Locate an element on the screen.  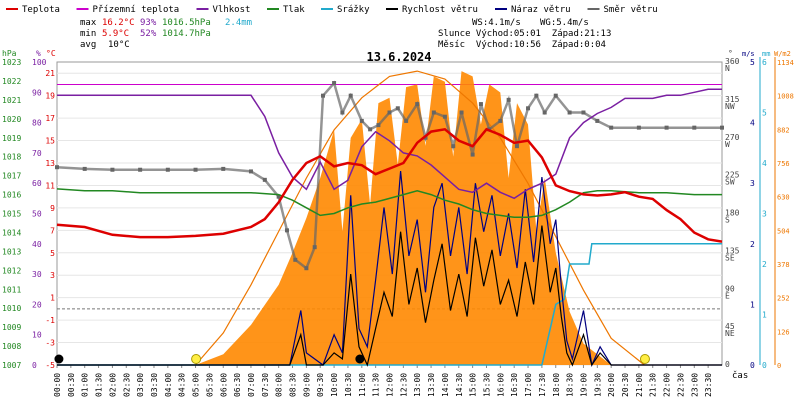
ms-tick-0: 5 is located at coordinates (752, 62).